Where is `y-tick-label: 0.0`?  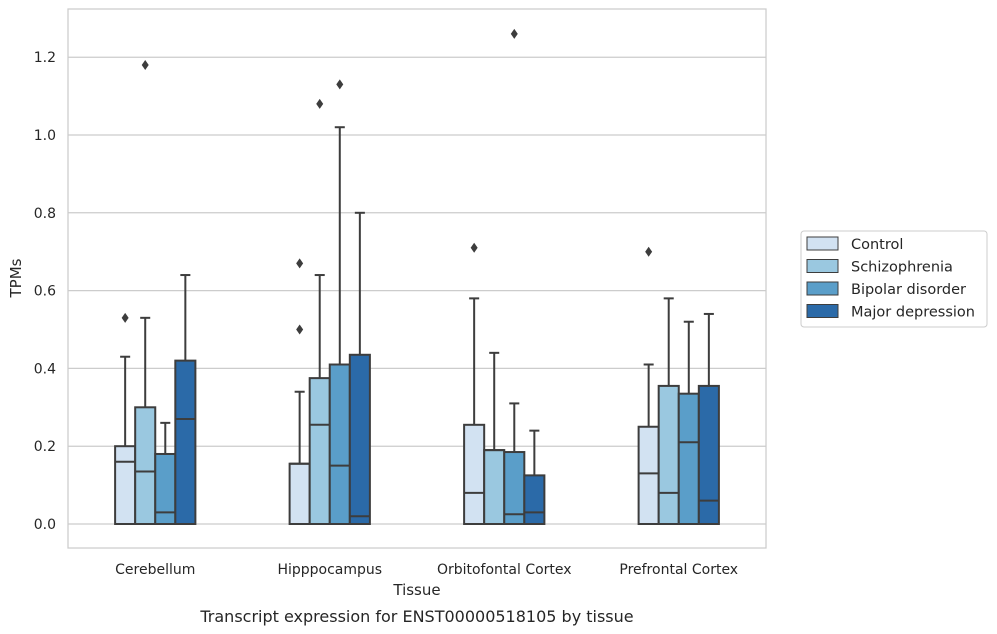 y-tick-label: 0.0 is located at coordinates (45, 525).